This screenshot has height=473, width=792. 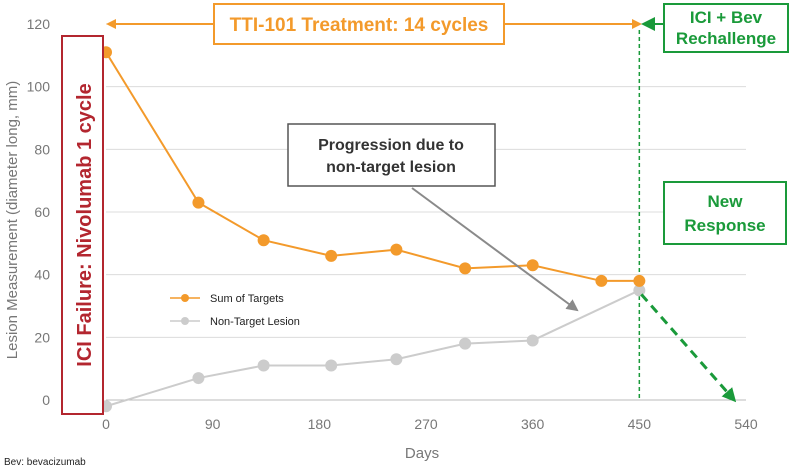 What do you see at coordinates (724, 225) in the screenshot?
I see `response-label-line2: Response` at bounding box center [724, 225].